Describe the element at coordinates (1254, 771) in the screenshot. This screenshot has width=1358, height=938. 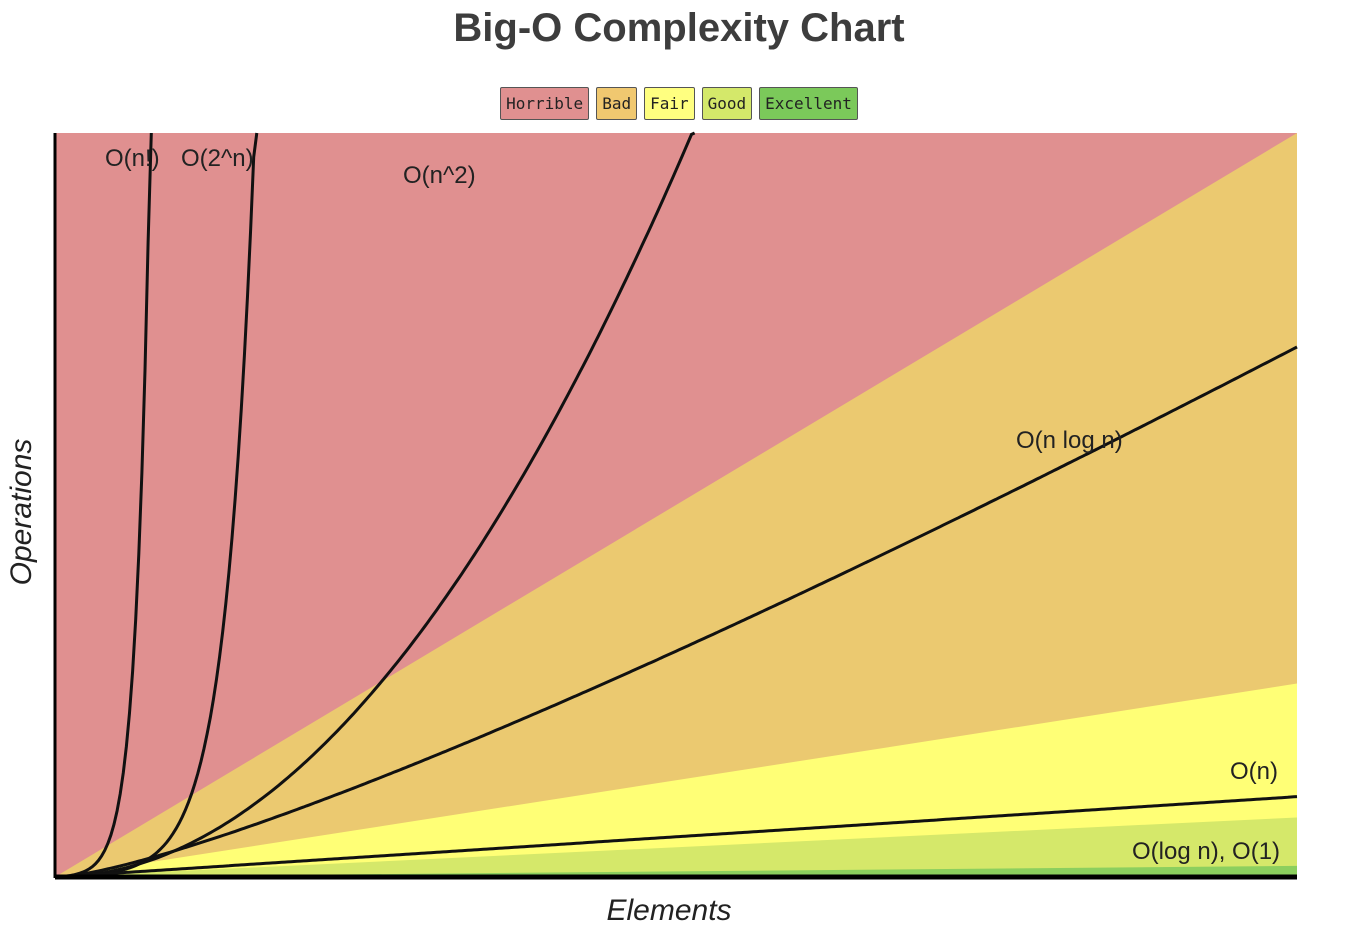
I see `label-linear: O(n)` at that location.